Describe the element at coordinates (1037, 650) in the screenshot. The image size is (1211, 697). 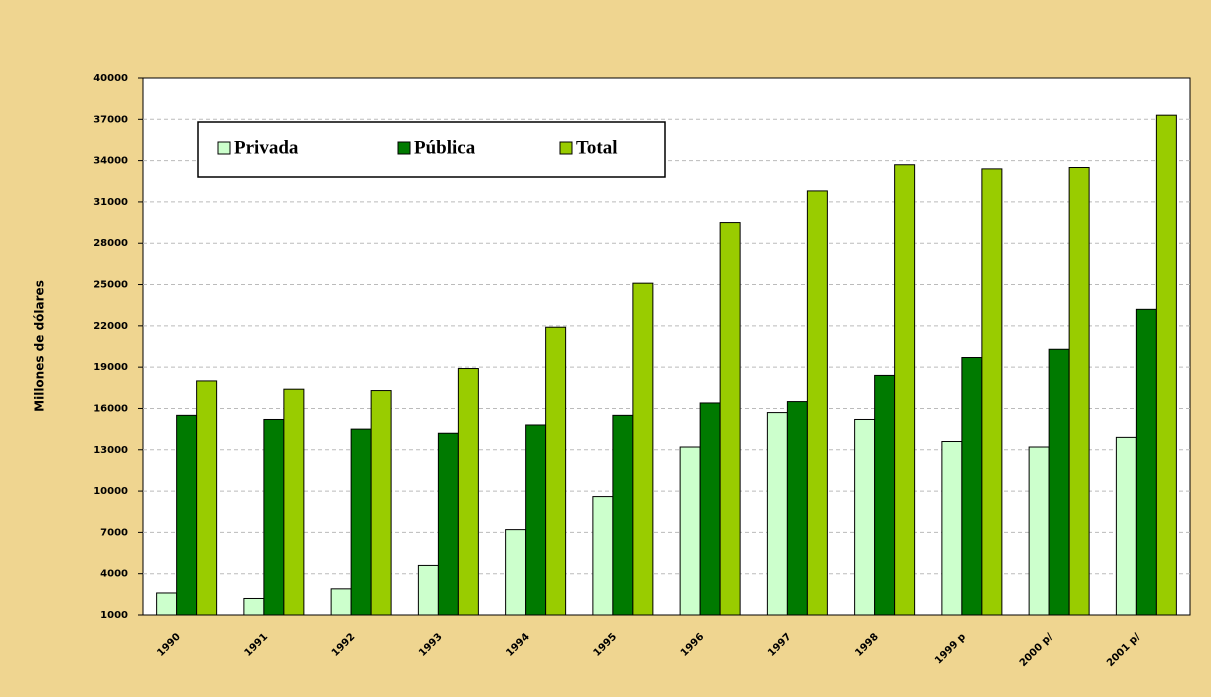
I see `x-tick-label: 2000 p/` at that location.